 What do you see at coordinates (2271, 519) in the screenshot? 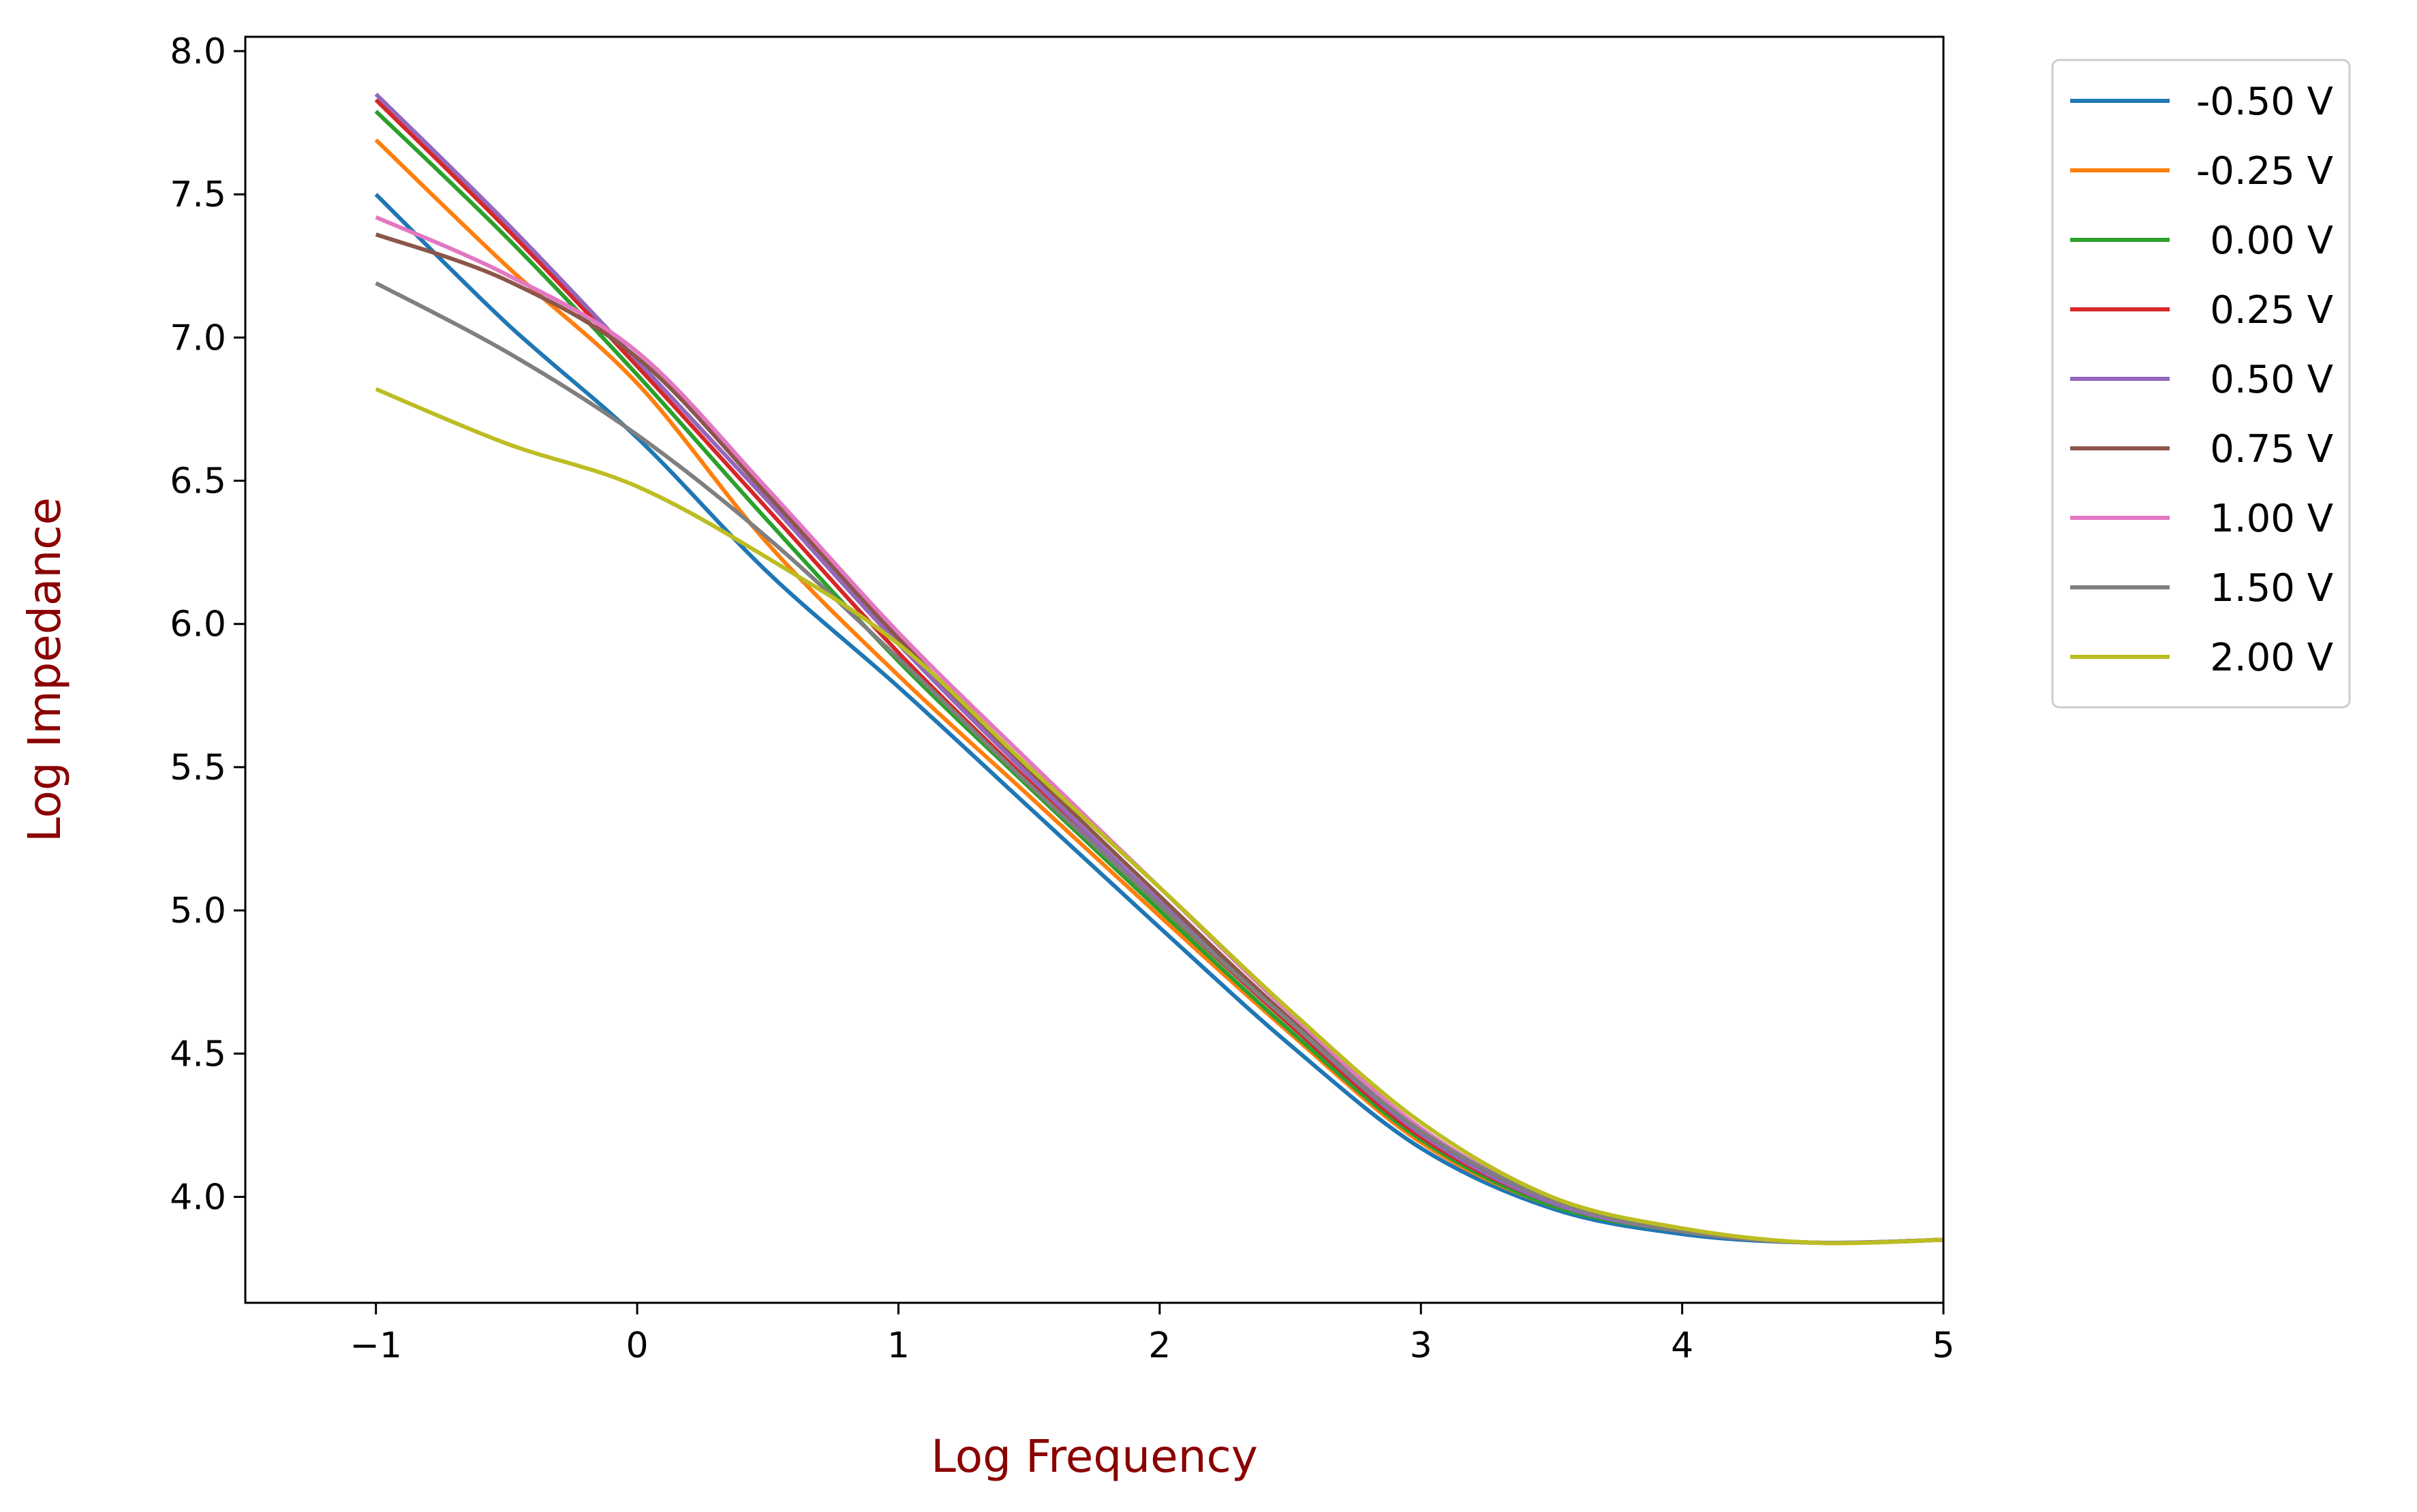
I see `legend-label-6: 1.00 V` at bounding box center [2271, 519].